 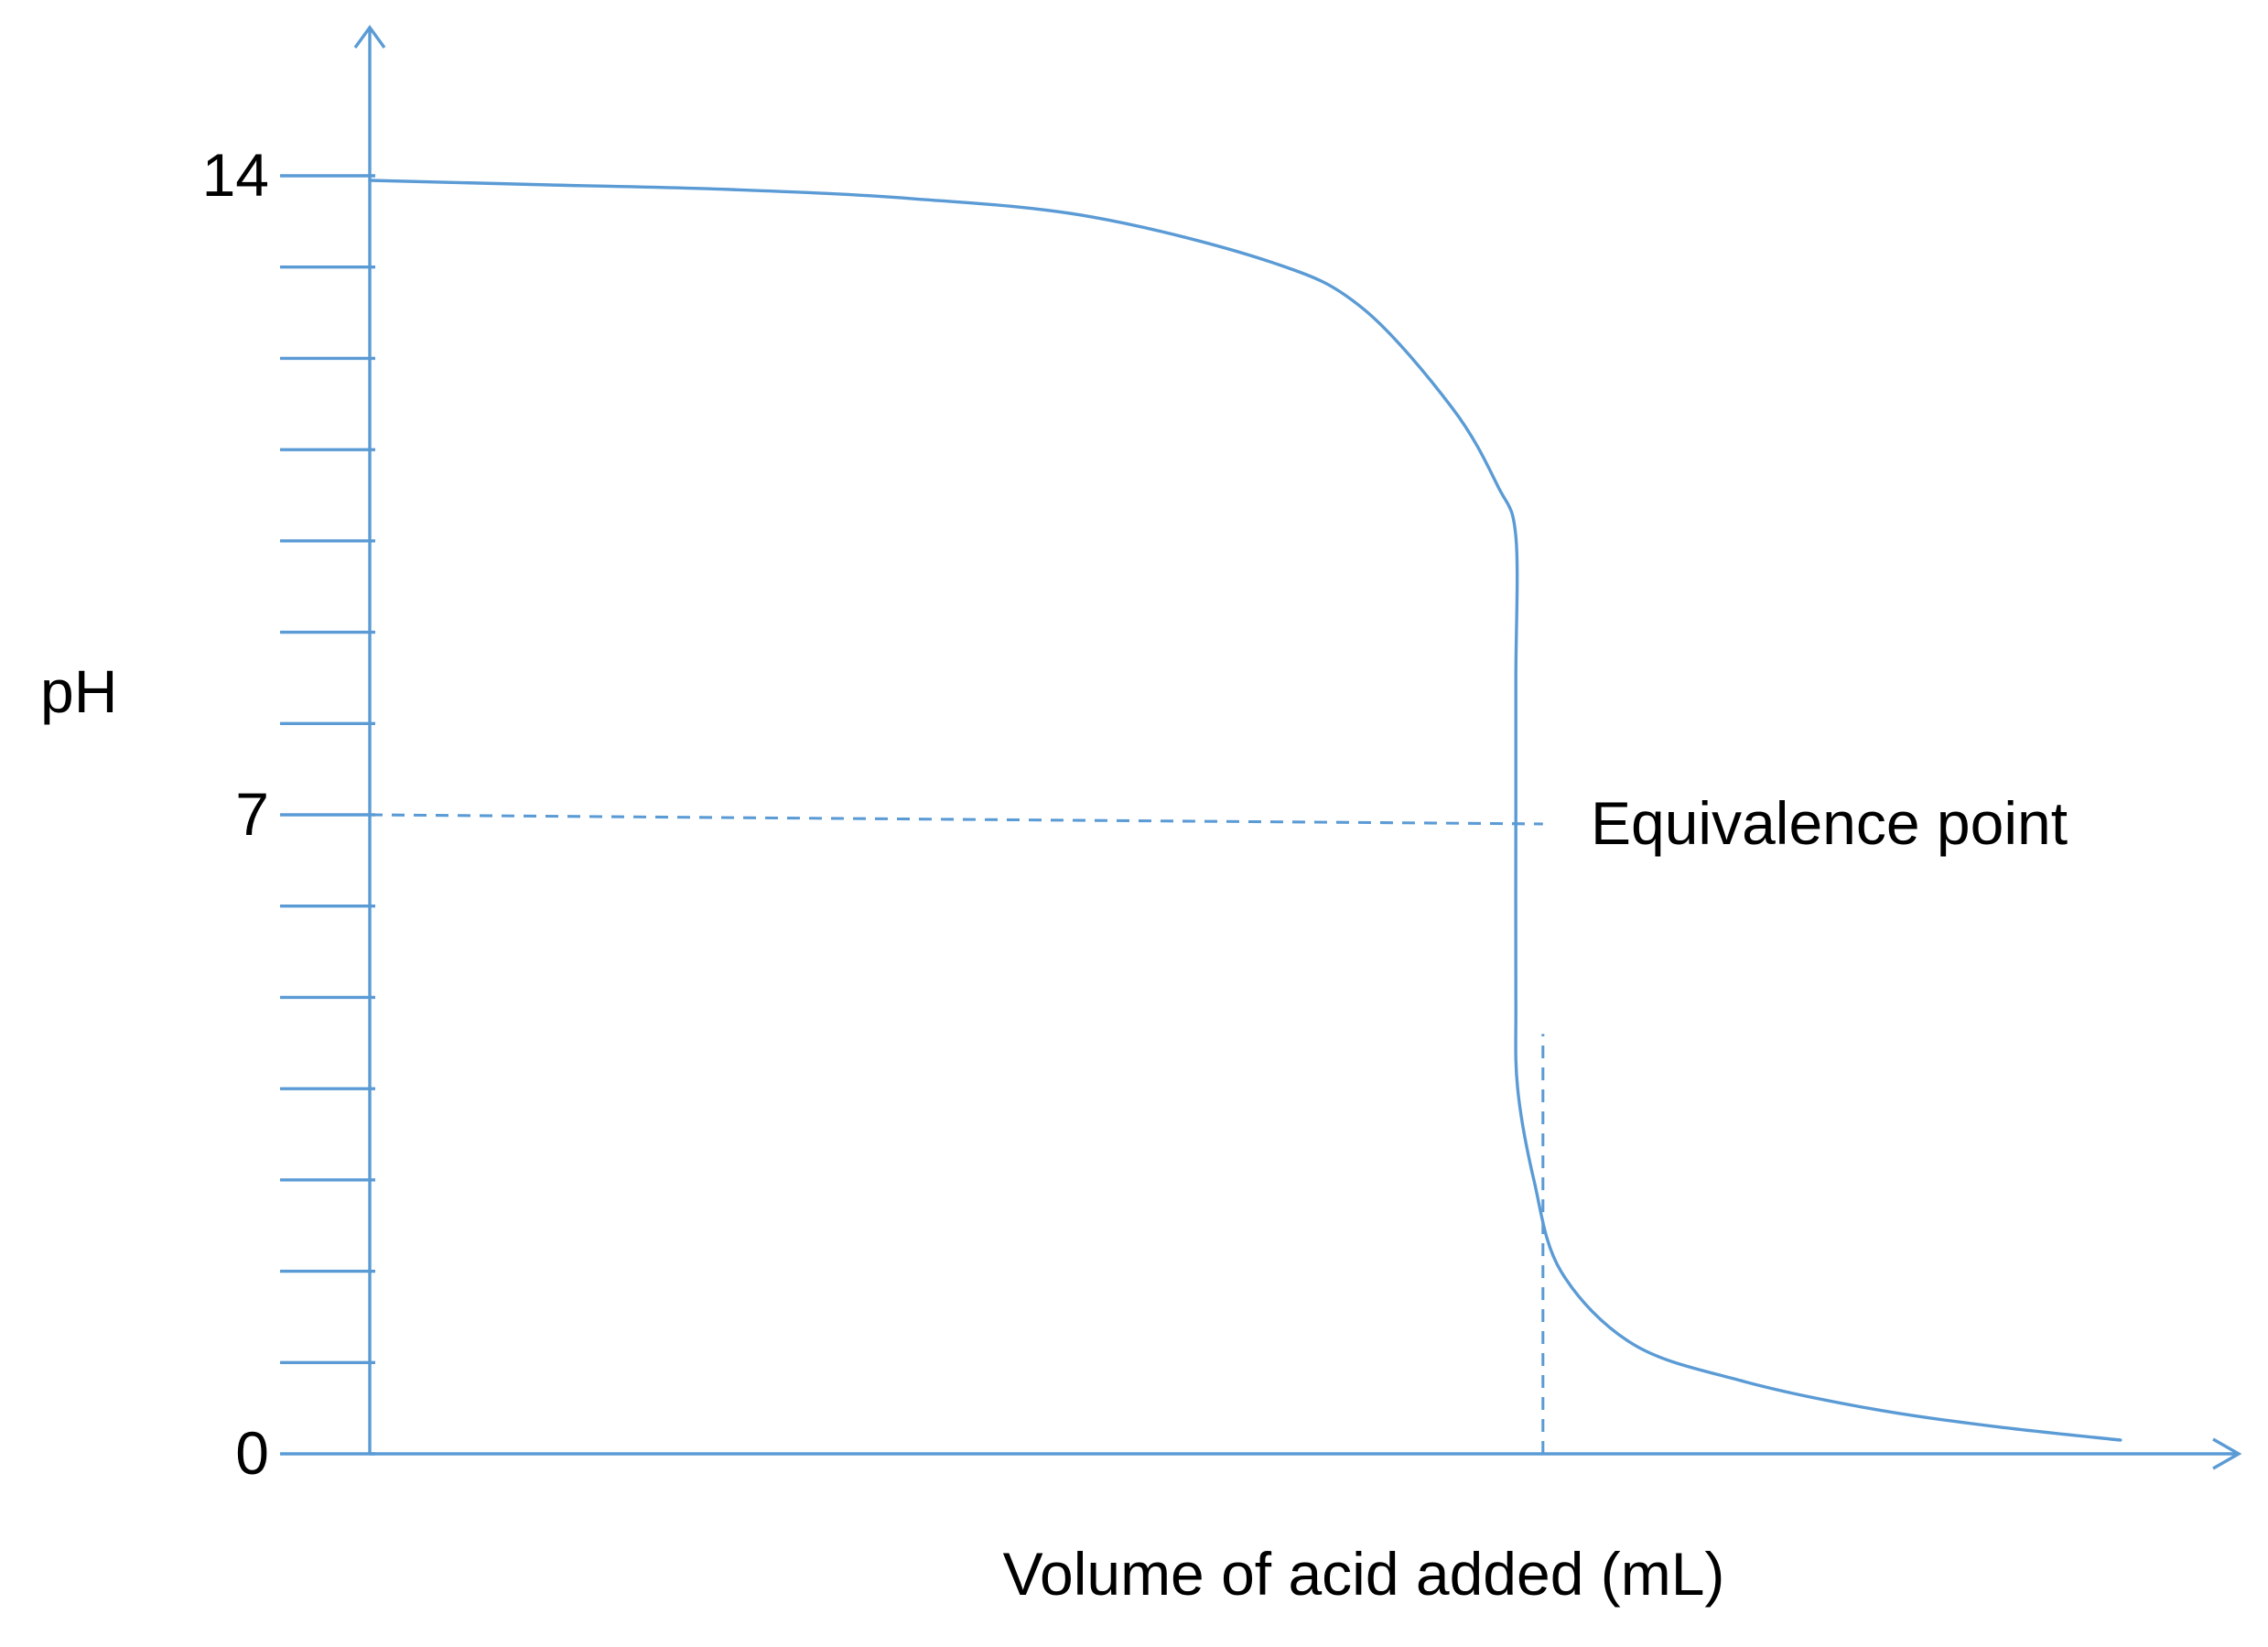 What do you see at coordinates (2227, 1453) in the screenshot?
I see `x-axis-arrow-icon` at bounding box center [2227, 1453].